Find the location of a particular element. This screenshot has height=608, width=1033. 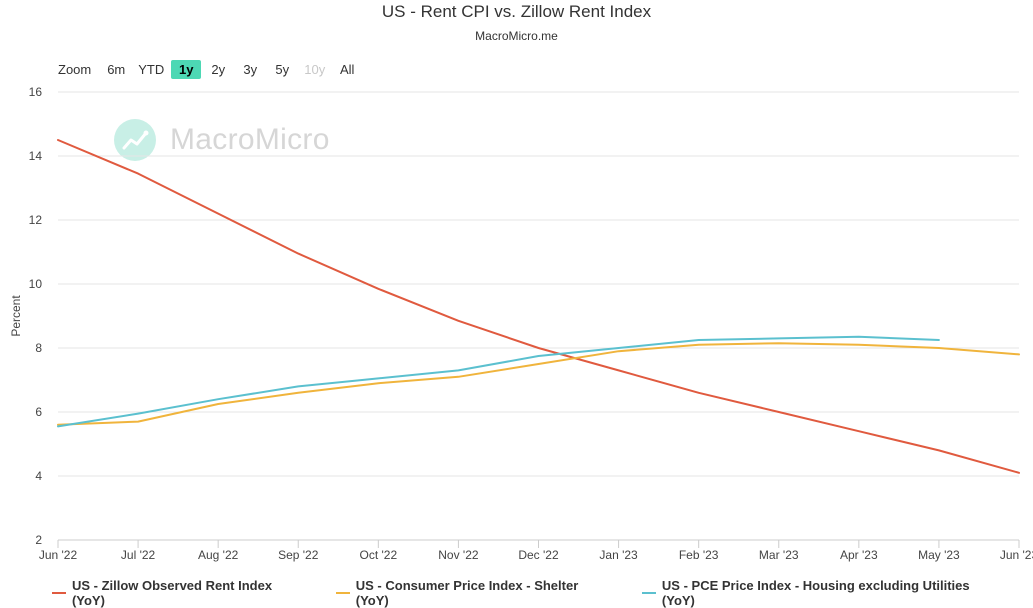

legend-swatch-cpi-shelter is located at coordinates (342, 593).